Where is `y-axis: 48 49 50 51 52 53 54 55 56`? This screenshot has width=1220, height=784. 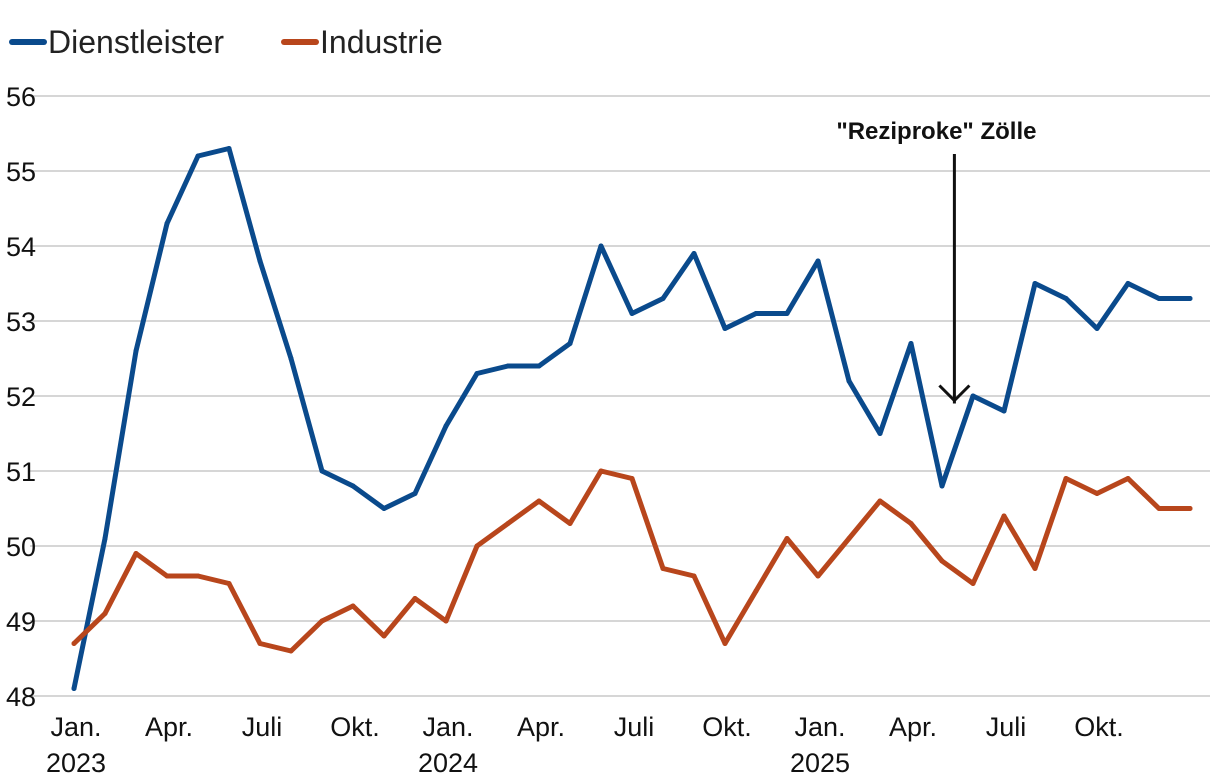 y-axis: 48 49 50 51 52 53 54 55 56 is located at coordinates (21, 397).